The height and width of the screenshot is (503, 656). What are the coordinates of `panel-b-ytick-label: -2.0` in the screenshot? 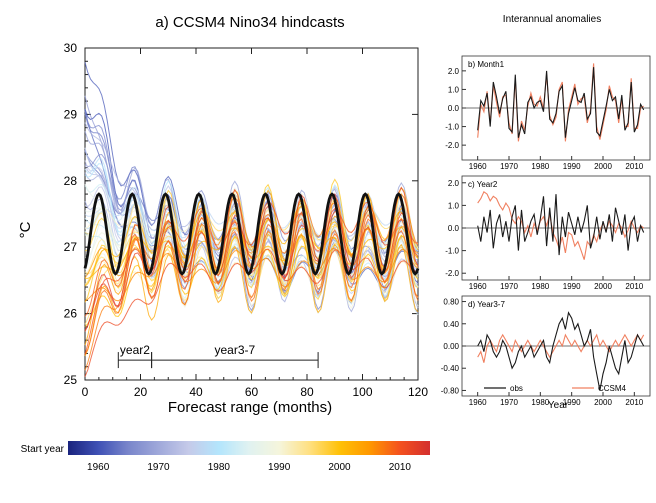 It's located at (452, 145).